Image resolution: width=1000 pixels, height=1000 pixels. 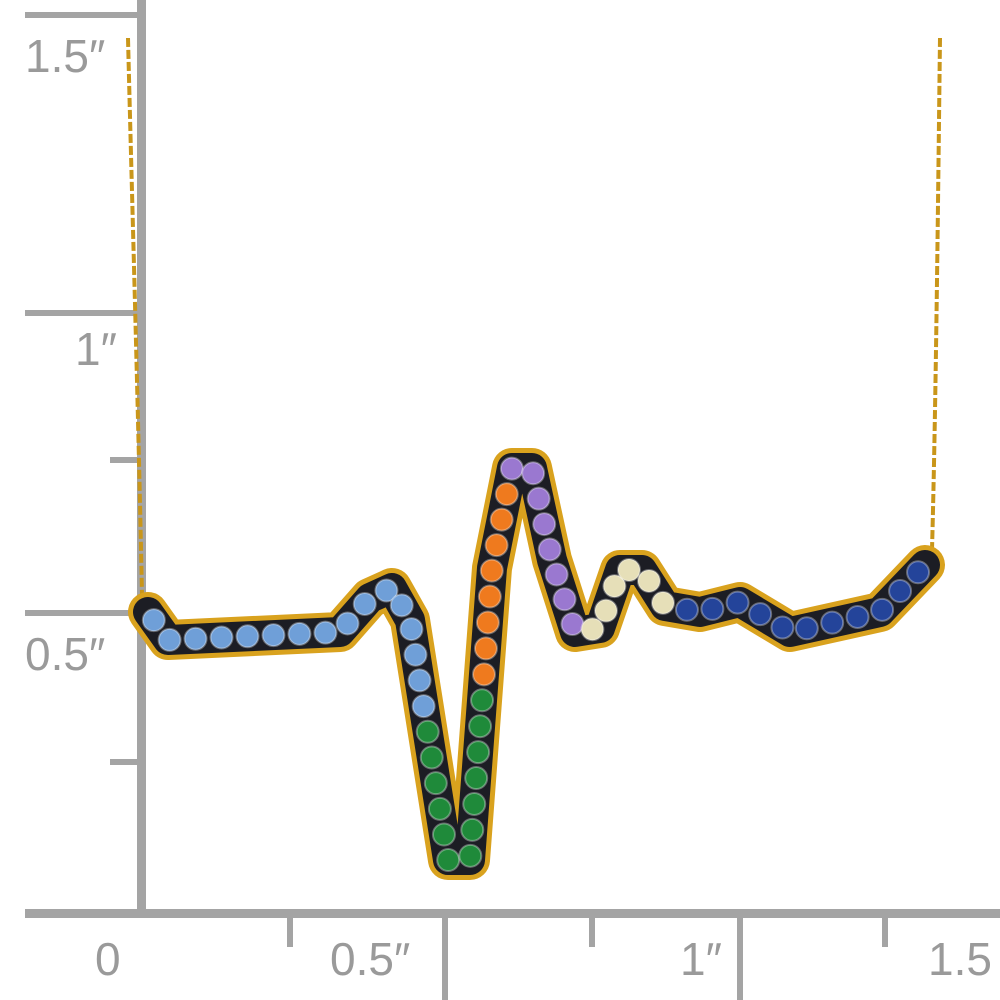 I want to click on ruler-vertical-bar, so click(x=141, y=459).